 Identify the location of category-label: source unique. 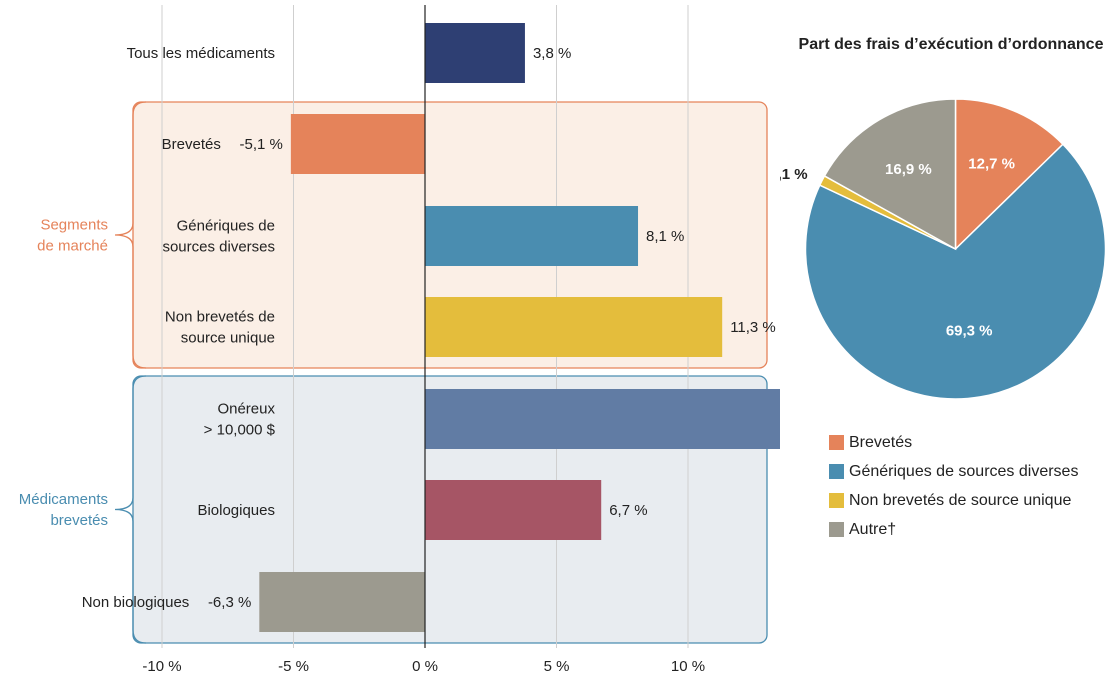
(228, 338).